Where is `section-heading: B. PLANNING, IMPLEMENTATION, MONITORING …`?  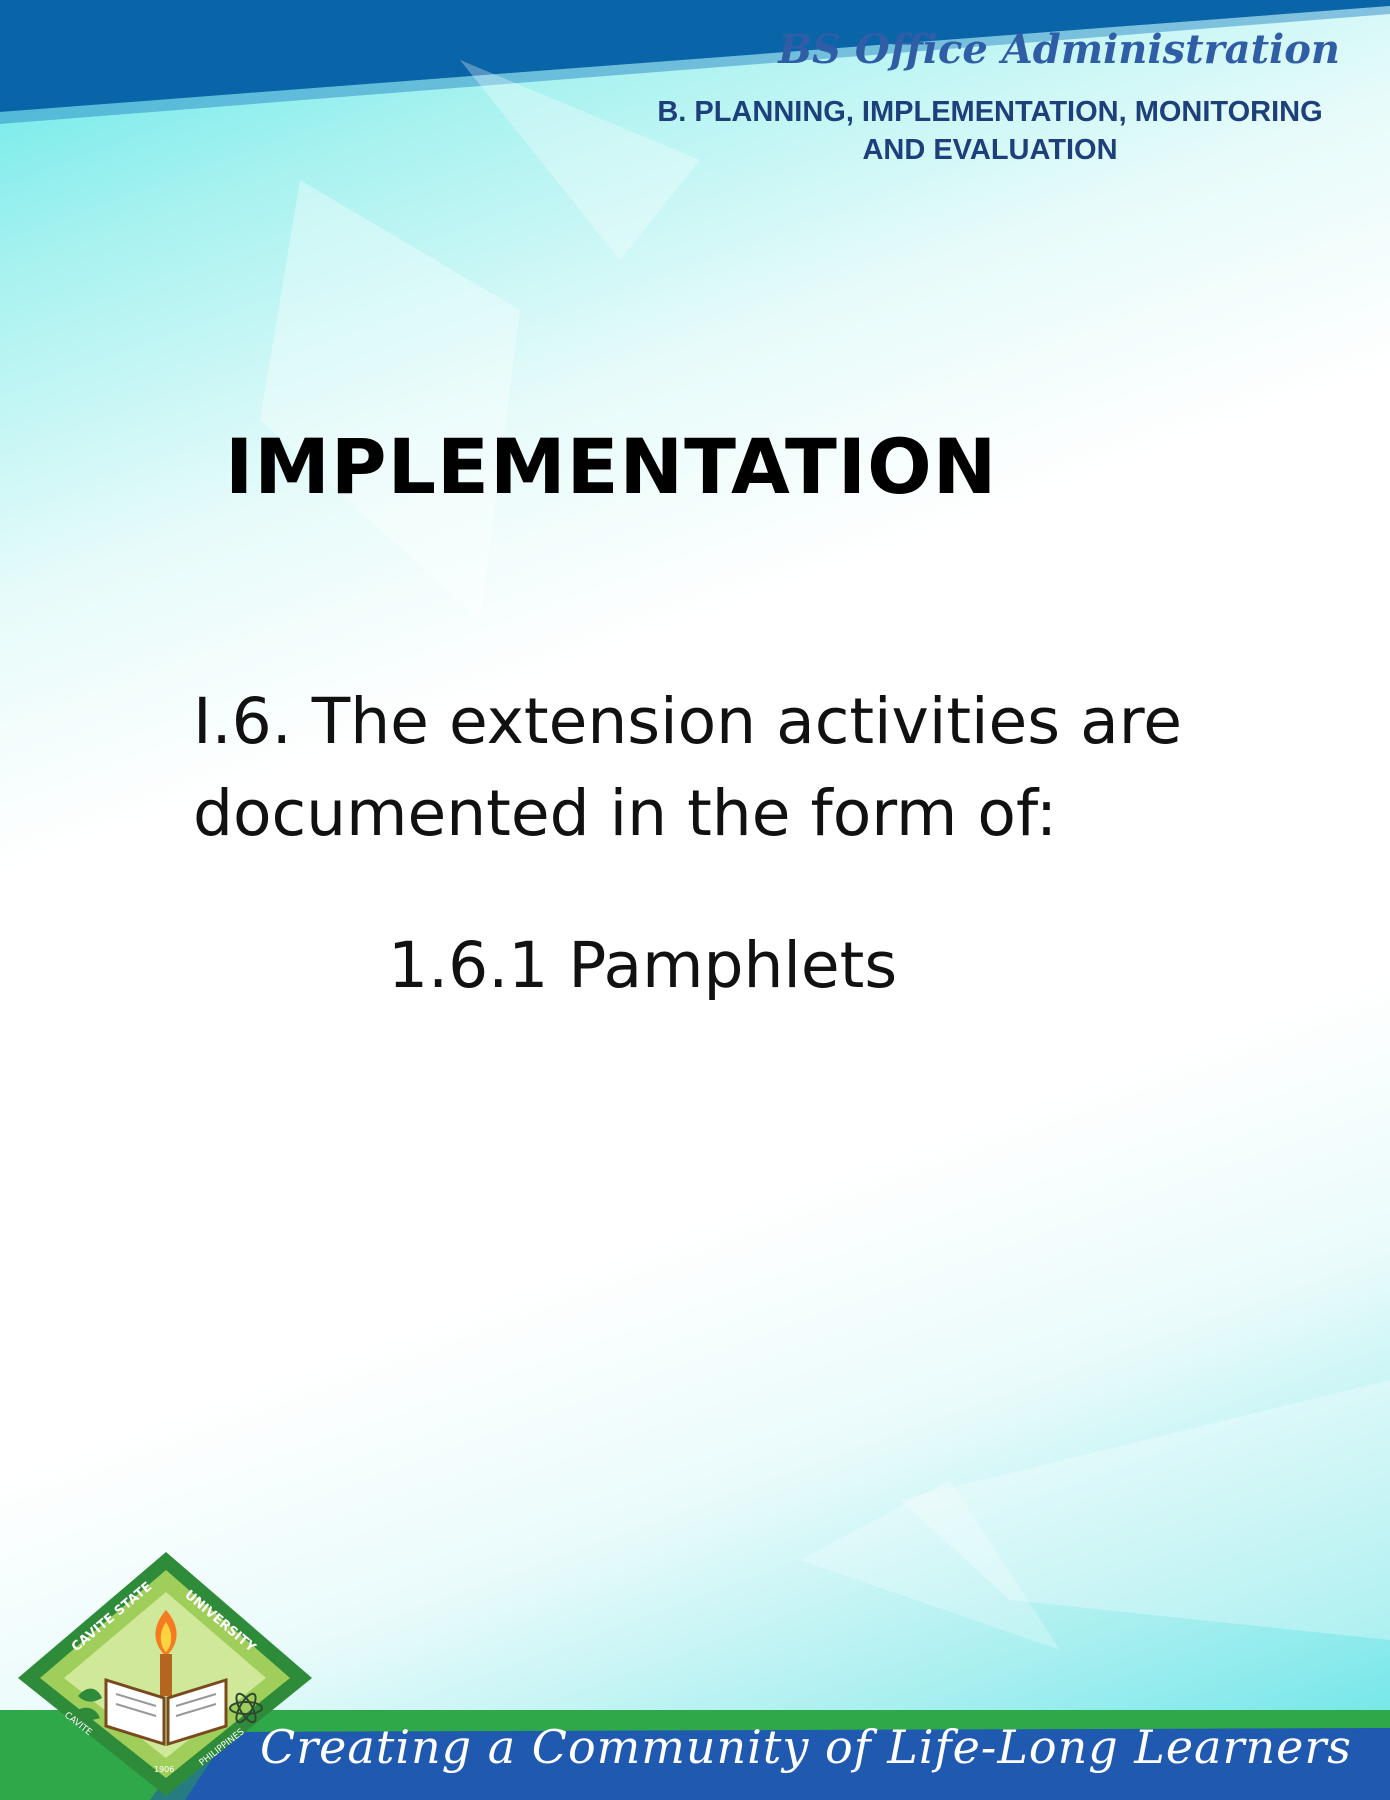 section-heading: B. PLANNING, IMPLEMENTATION, MONITORING … is located at coordinates (990, 131).